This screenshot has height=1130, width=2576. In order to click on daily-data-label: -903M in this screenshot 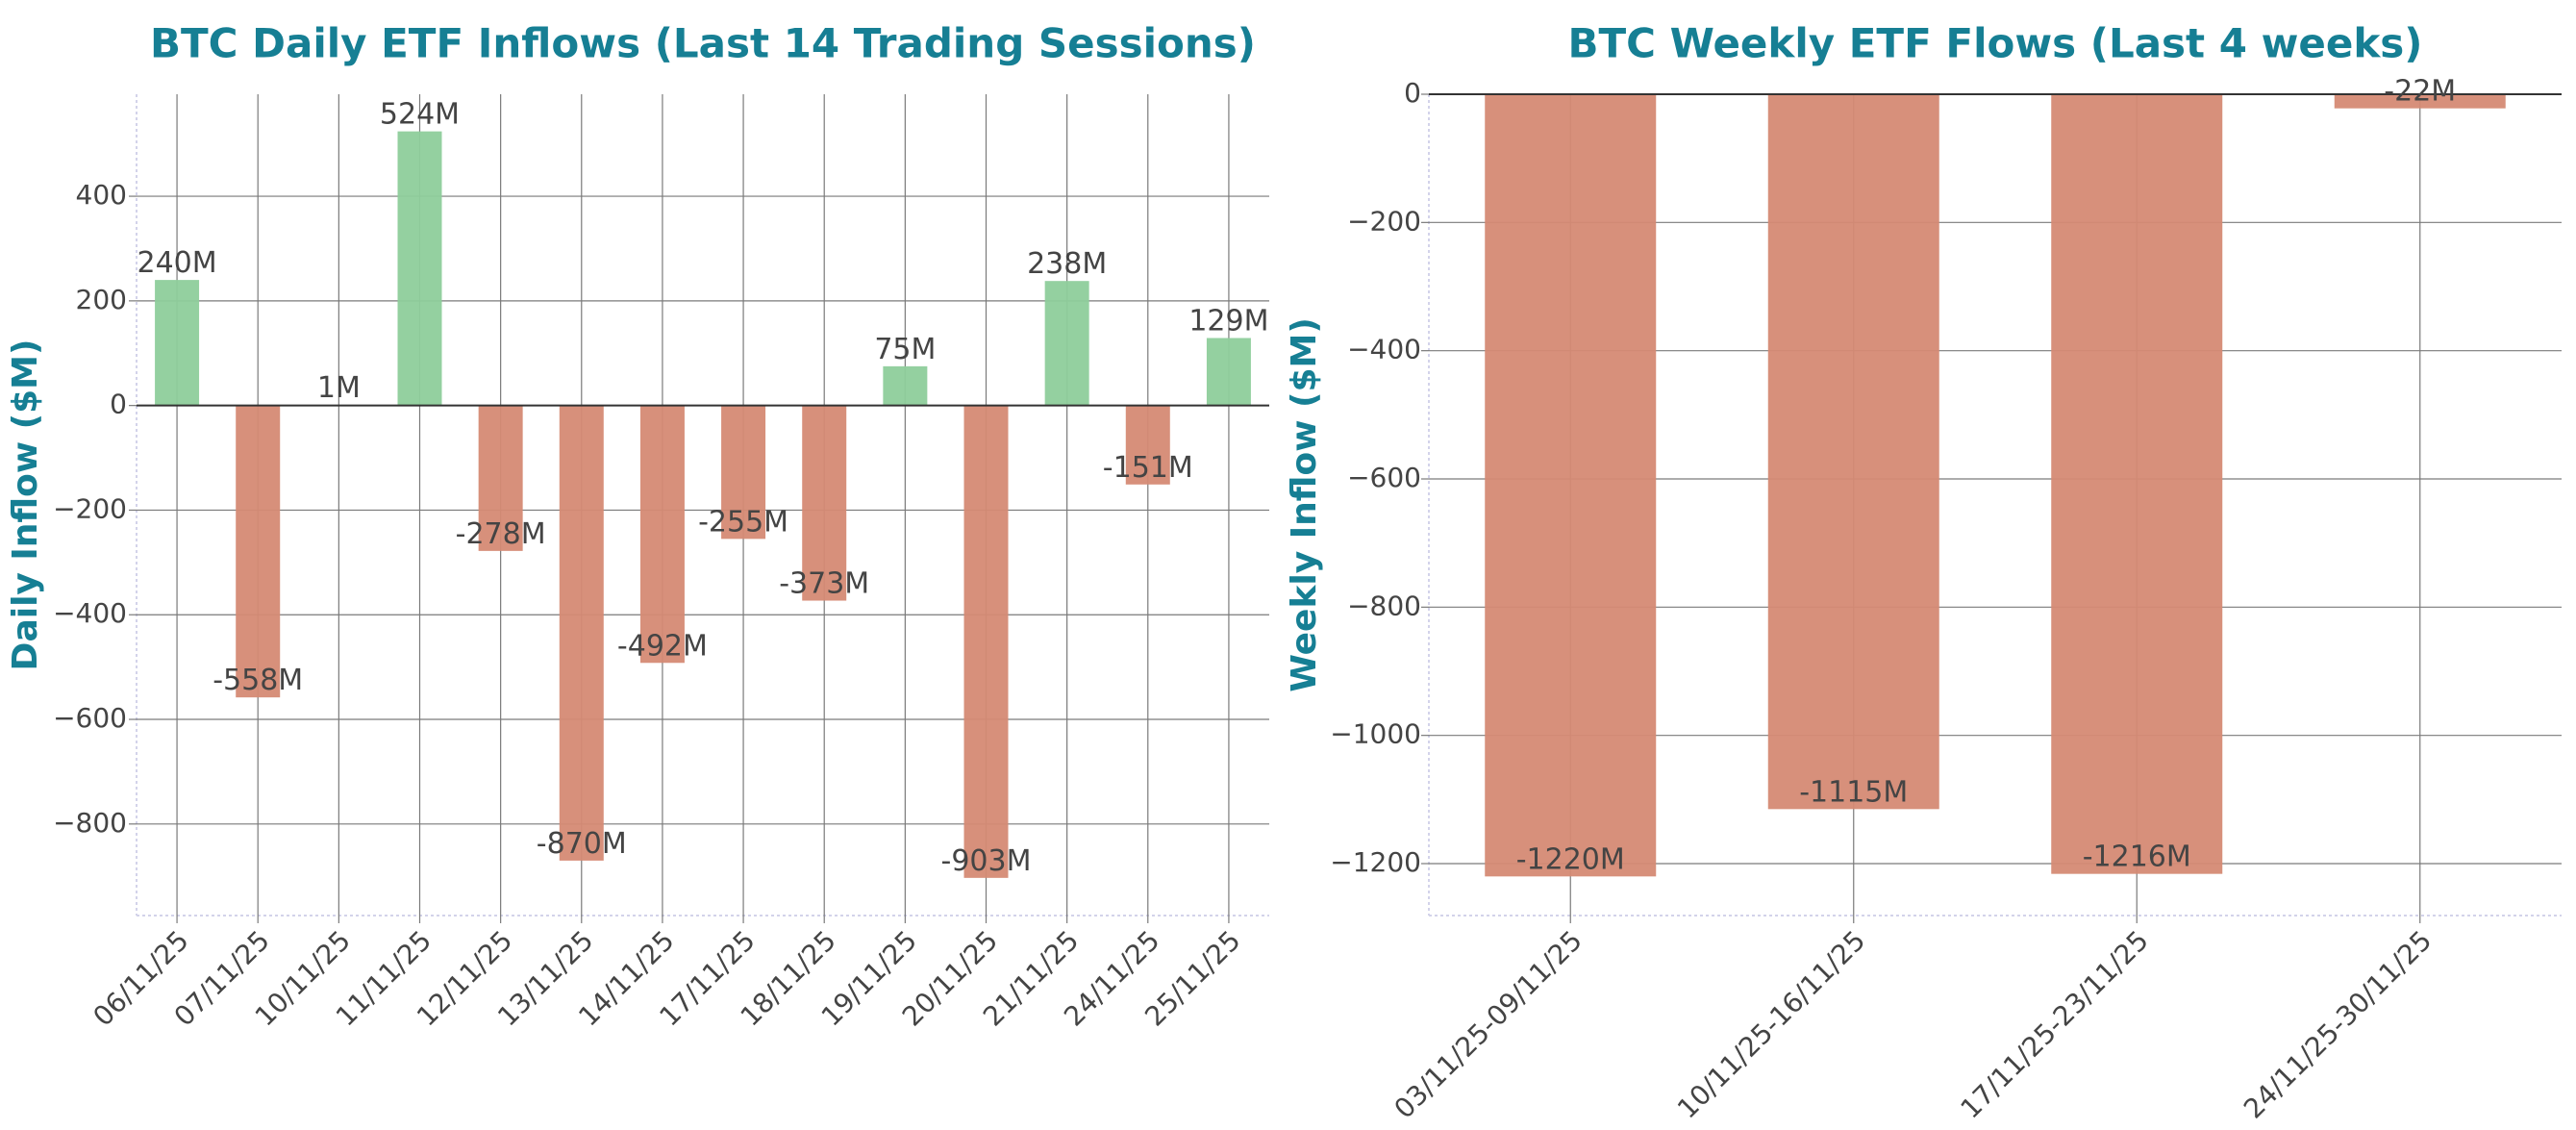, I will do `click(986, 861)`.